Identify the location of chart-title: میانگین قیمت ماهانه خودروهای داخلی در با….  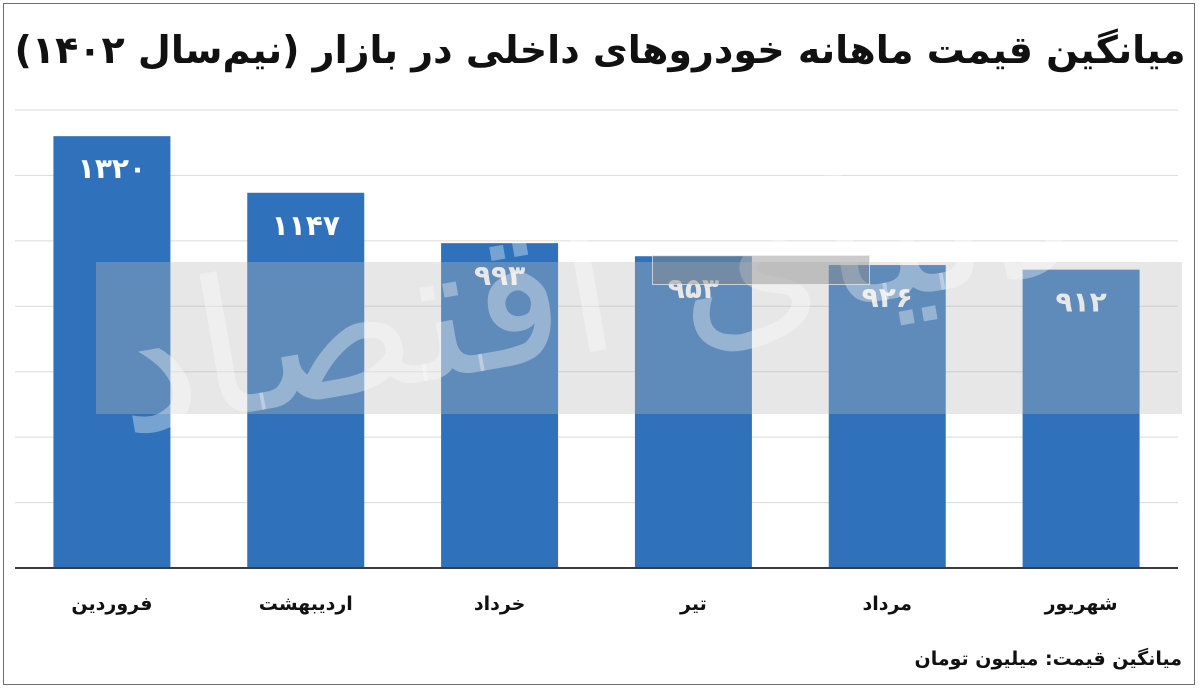
(600, 50).